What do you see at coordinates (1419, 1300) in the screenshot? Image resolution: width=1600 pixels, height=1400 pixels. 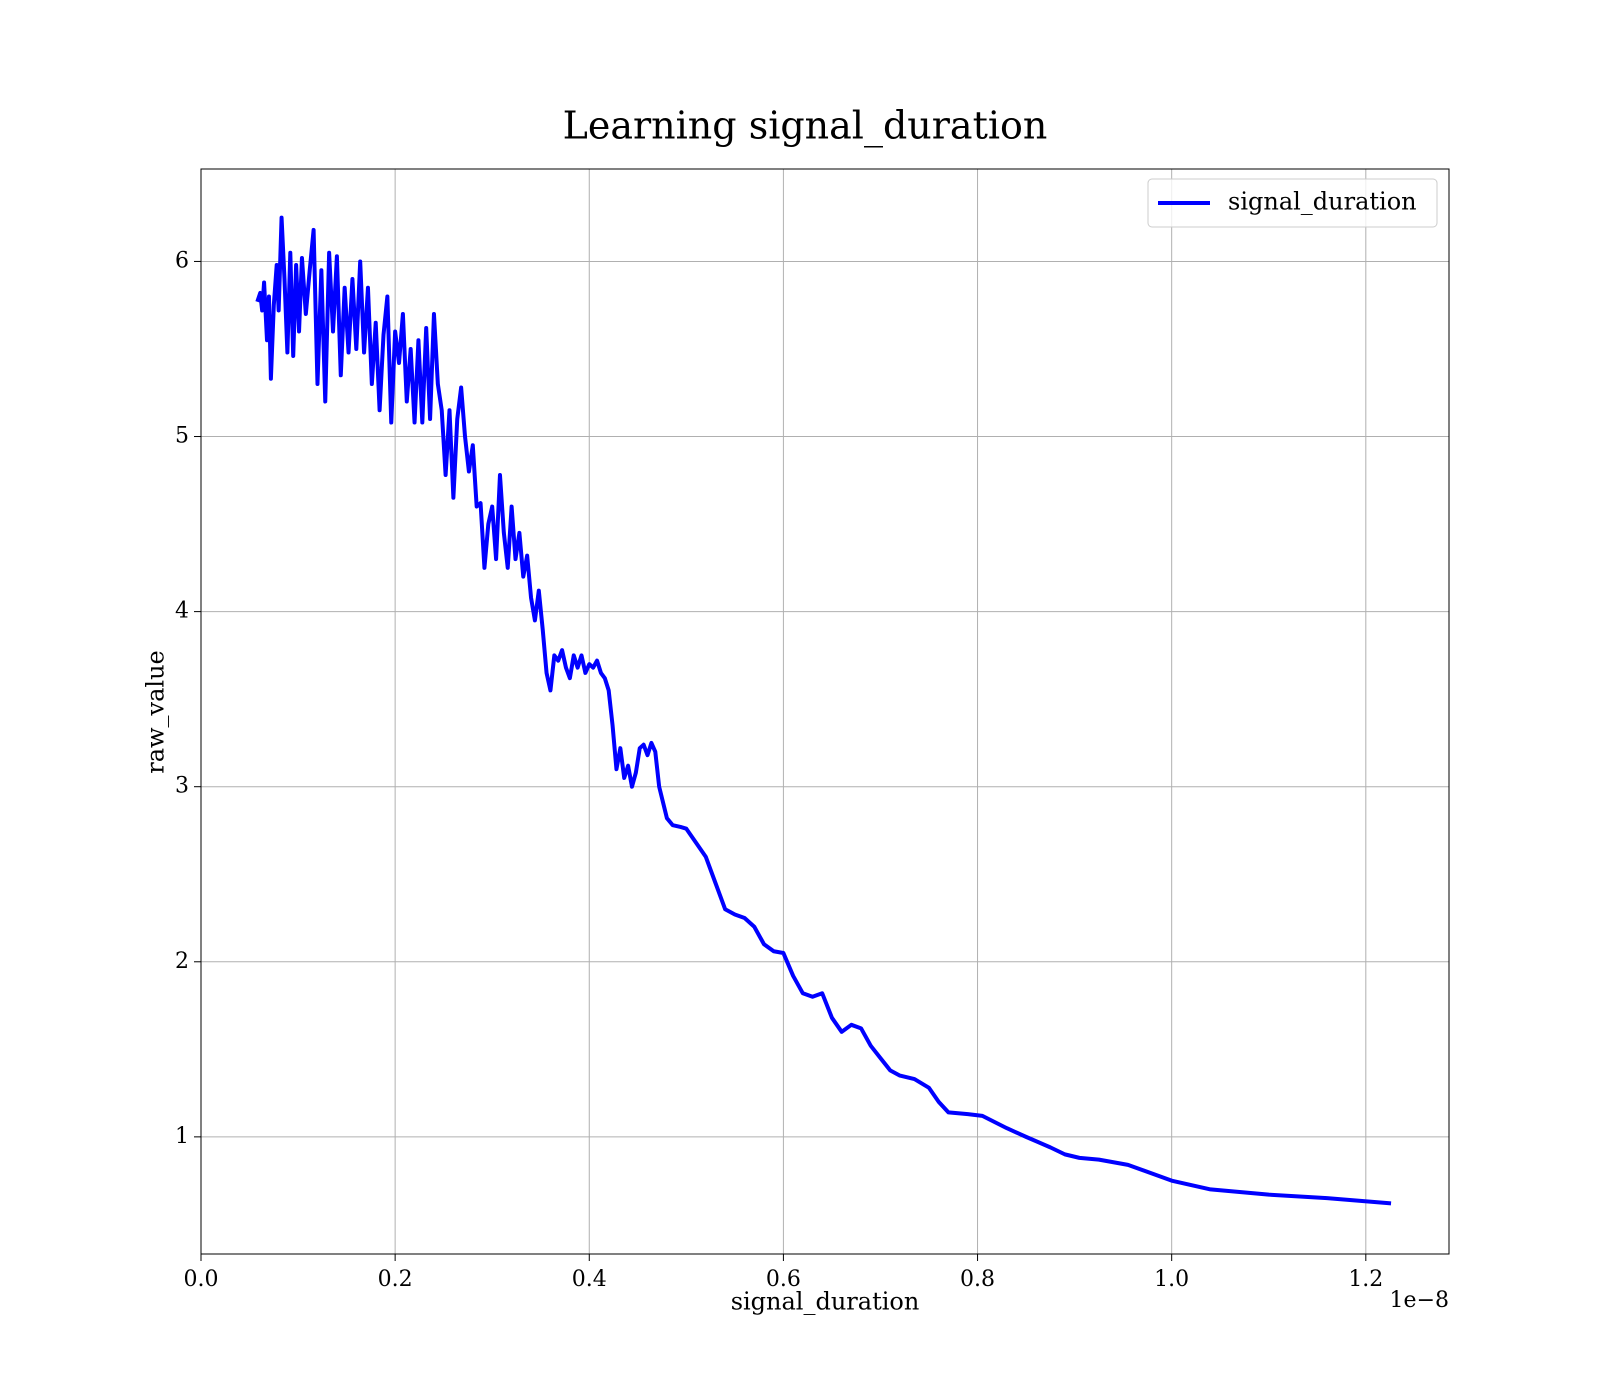 I see `x-offset-label: 1e−8` at bounding box center [1419, 1300].